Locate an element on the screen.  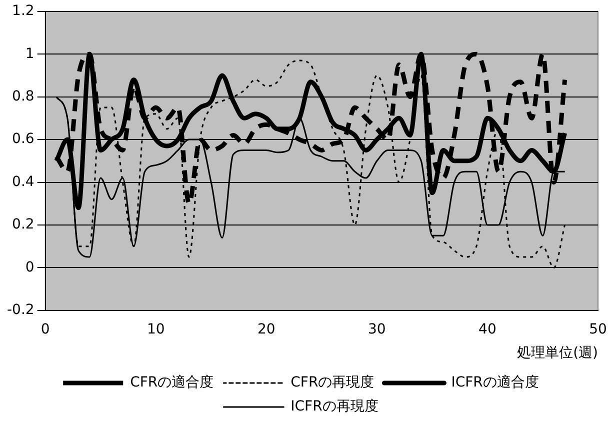
x-axis-title: 処理単位(週) is located at coordinates (557, 353).